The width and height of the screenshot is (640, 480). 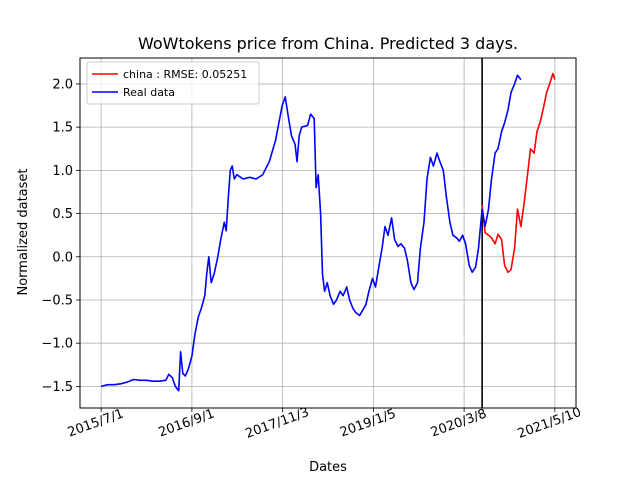 What do you see at coordinates (62, 257) in the screenshot?
I see `y-tick-label: 0.0` at bounding box center [62, 257].